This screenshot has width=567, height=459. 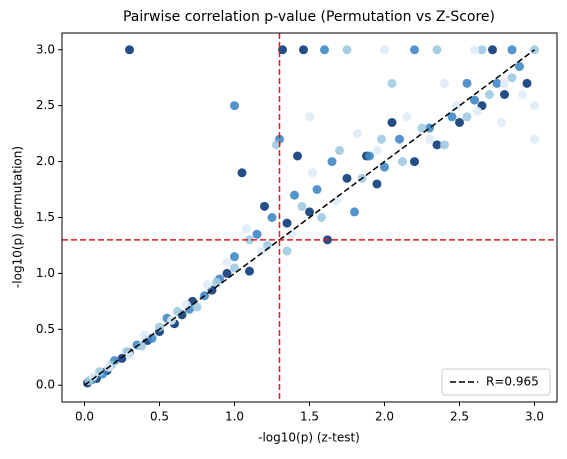 I want to click on legend: R=0.965, so click(x=496, y=382).